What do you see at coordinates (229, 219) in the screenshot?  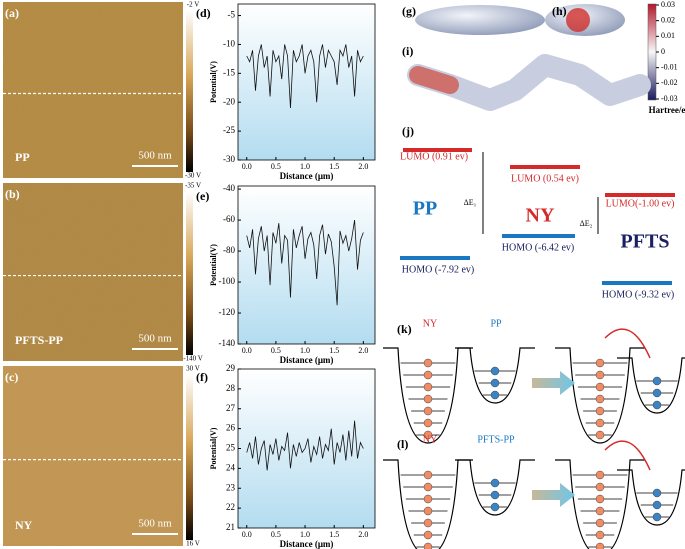 I see `y-tick-label: -60` at bounding box center [229, 219].